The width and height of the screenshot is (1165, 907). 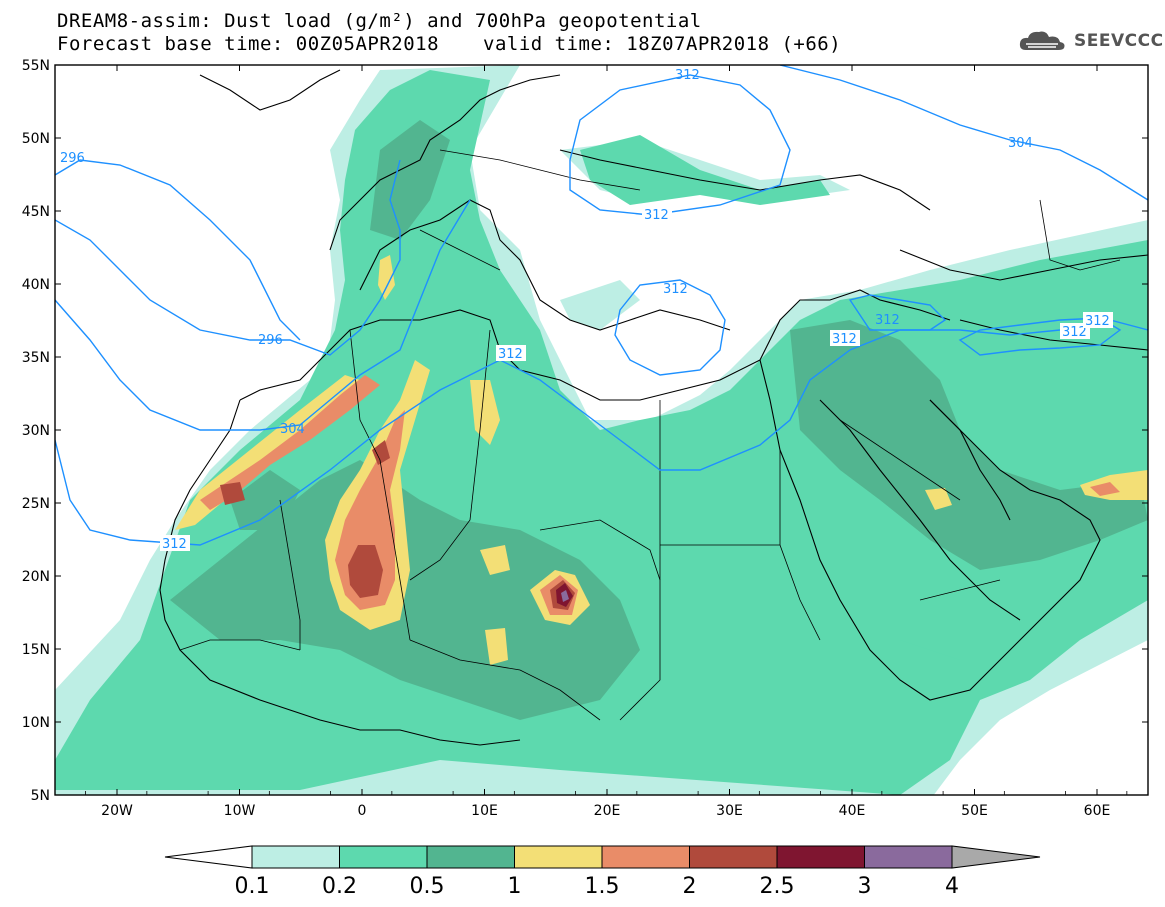 What do you see at coordinates (607, 811) in the screenshot?
I see `lon-tick-label: 20E` at bounding box center [607, 811].